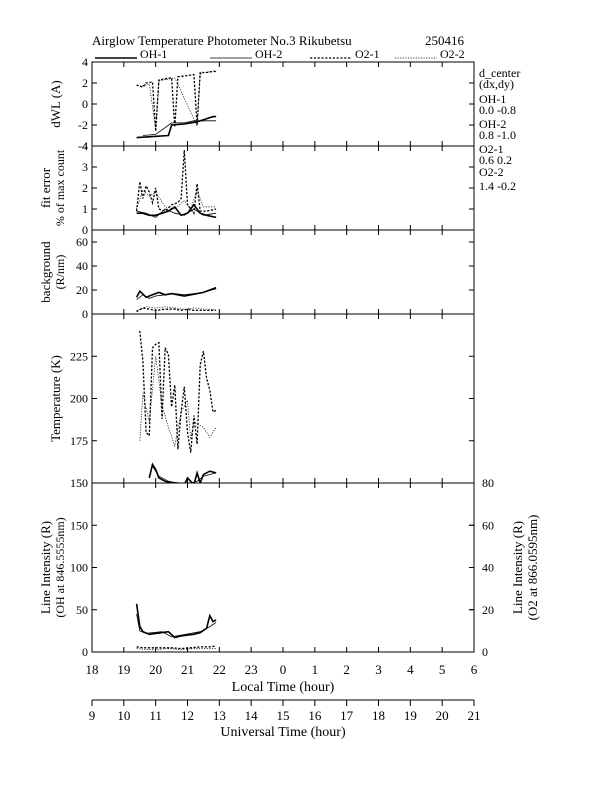 This screenshot has height=792, width=612. What do you see at coordinates (82, 290) in the screenshot?
I see `y-tick-label: 20` at bounding box center [82, 290].